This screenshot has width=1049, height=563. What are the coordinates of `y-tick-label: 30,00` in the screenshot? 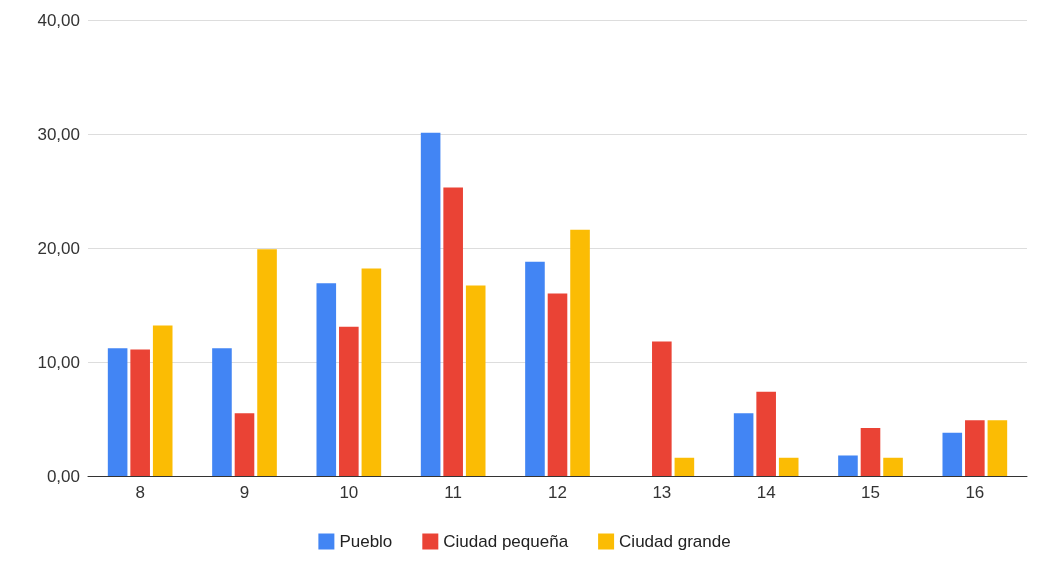 It's located at (58, 134).